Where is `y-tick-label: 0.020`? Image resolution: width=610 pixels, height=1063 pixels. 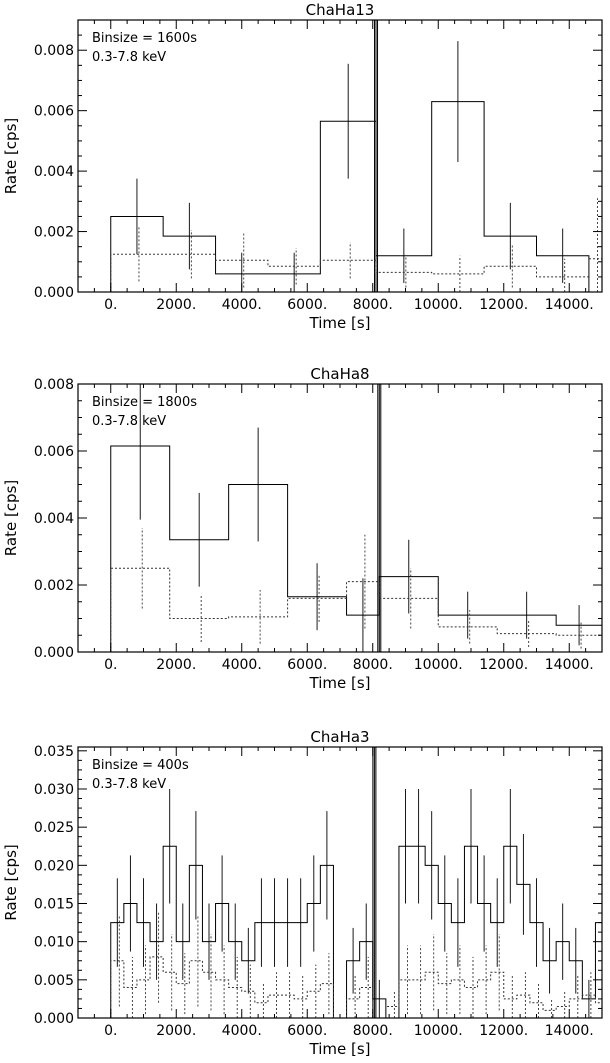 y-tick-label: 0.020 is located at coordinates (54, 866).